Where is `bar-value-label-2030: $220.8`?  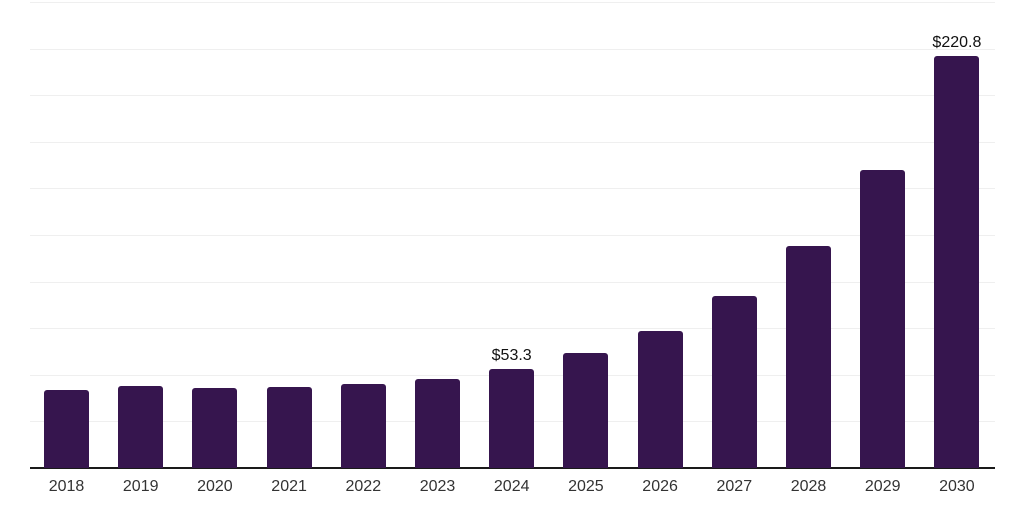 bar-value-label-2030: $220.8 is located at coordinates (957, 43).